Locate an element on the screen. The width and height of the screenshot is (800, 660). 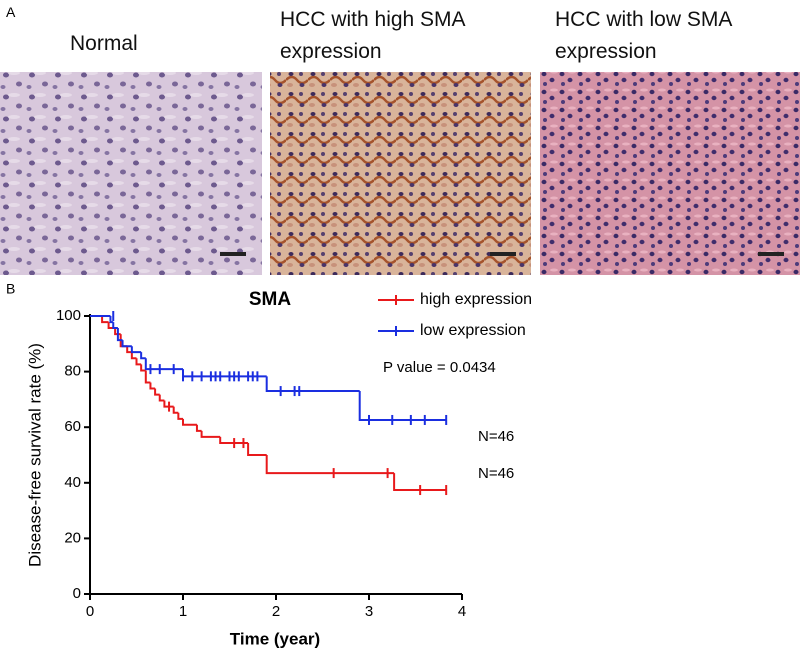
panel-label: B is located at coordinates (10, 289).